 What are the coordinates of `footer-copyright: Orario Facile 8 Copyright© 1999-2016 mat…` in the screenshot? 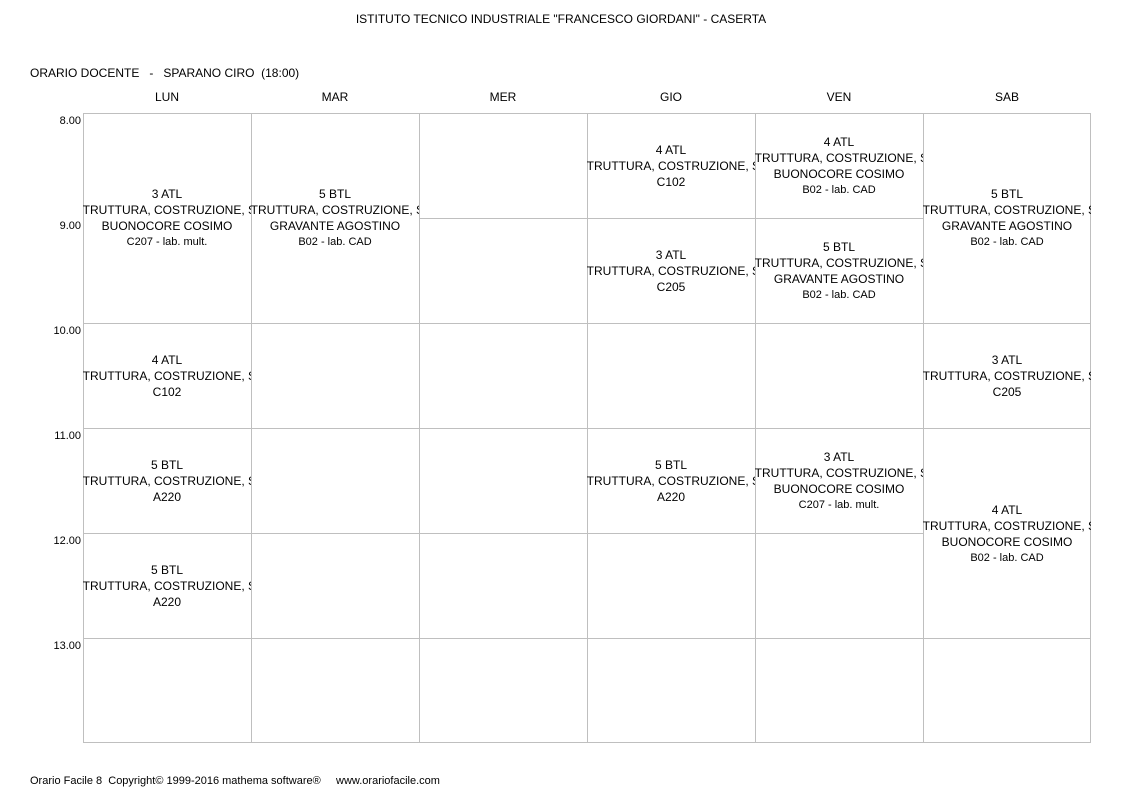 It's located at (235, 781).